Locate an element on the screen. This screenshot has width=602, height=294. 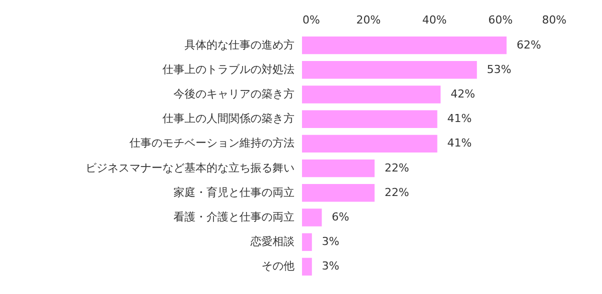
y-tick-label: 仕事のモチベーション維持の方法 is located at coordinates (212, 143).